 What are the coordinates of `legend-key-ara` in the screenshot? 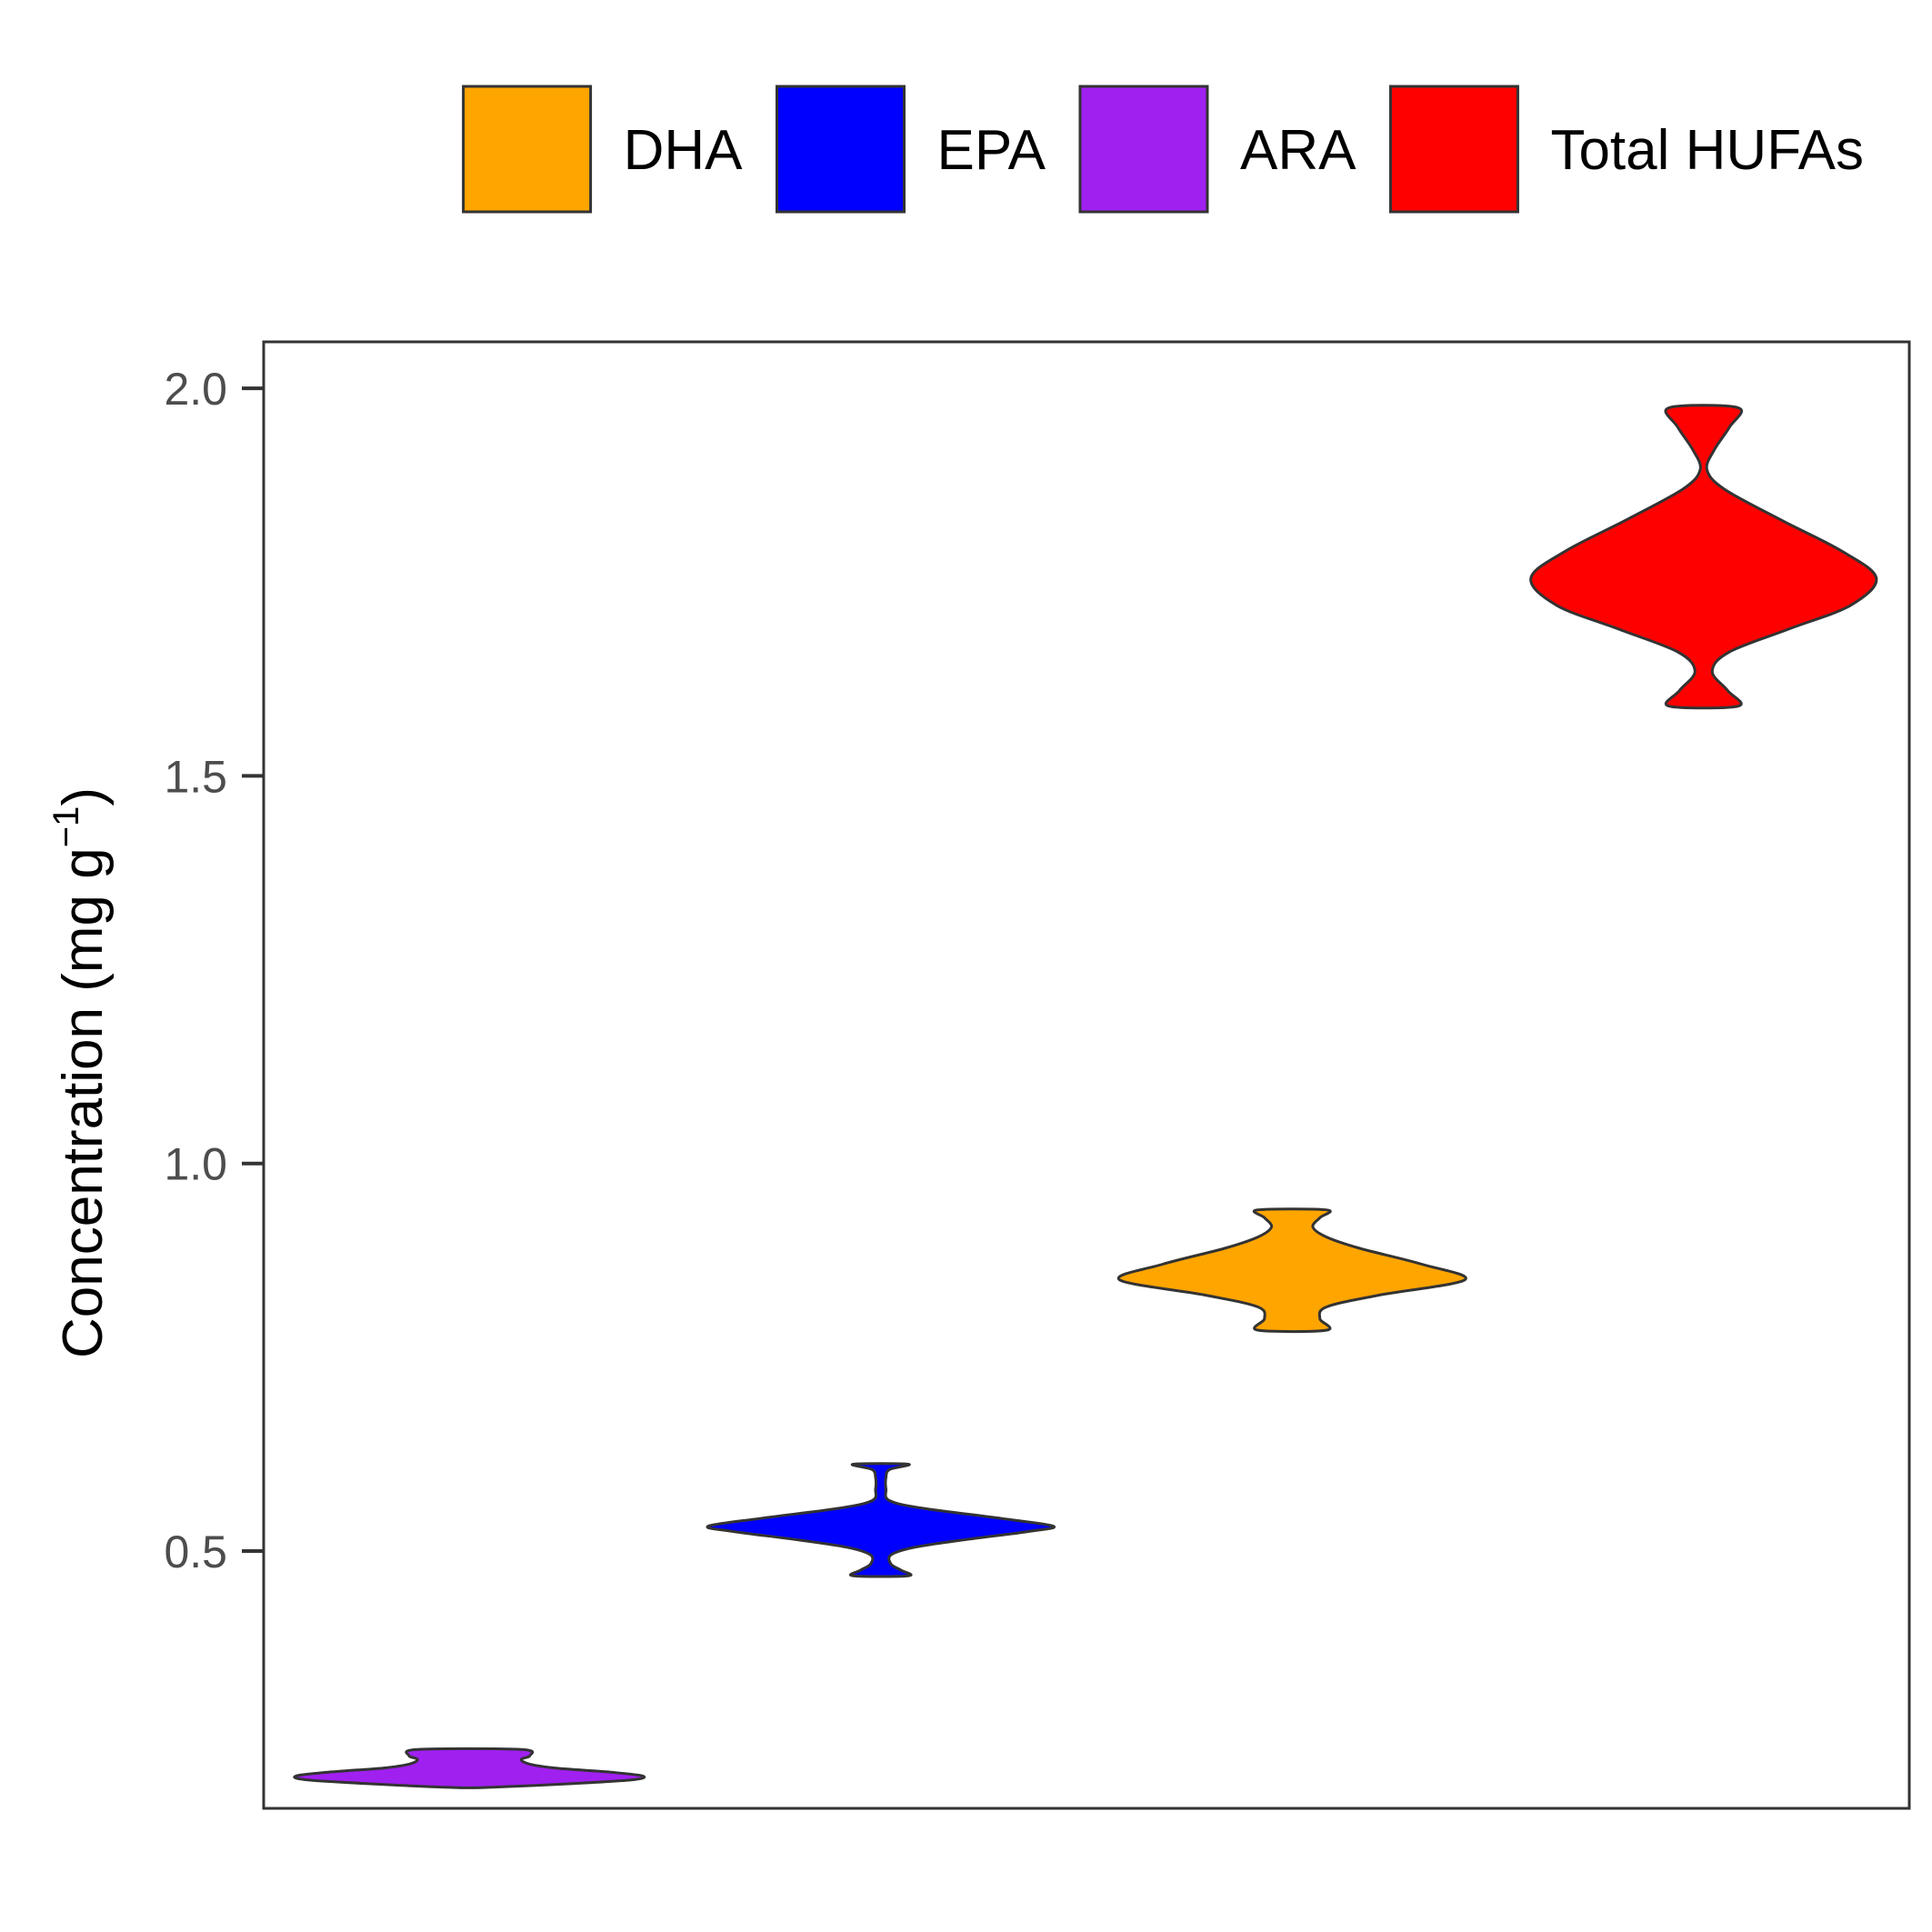 It's located at (1143, 149).